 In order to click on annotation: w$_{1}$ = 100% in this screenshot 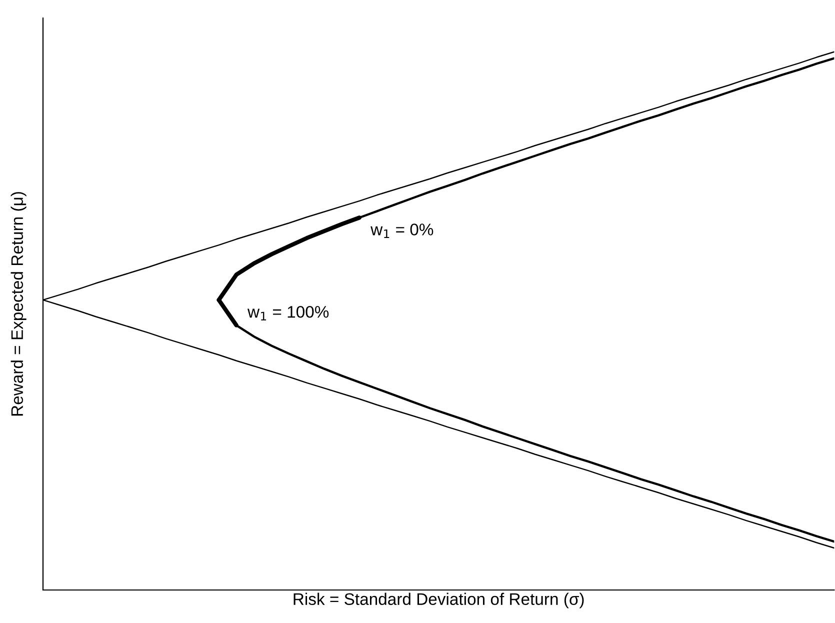, I will do `click(288, 313)`.